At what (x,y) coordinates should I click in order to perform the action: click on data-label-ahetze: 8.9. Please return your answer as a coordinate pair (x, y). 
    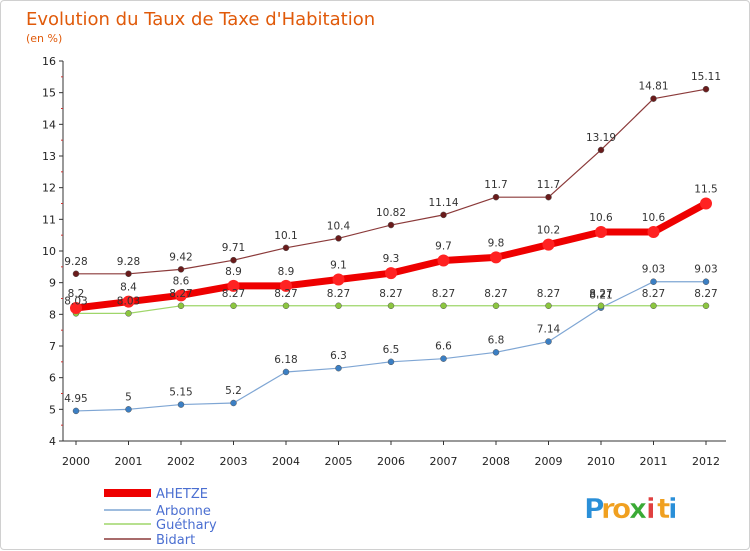
    Looking at the image, I should click on (286, 272).